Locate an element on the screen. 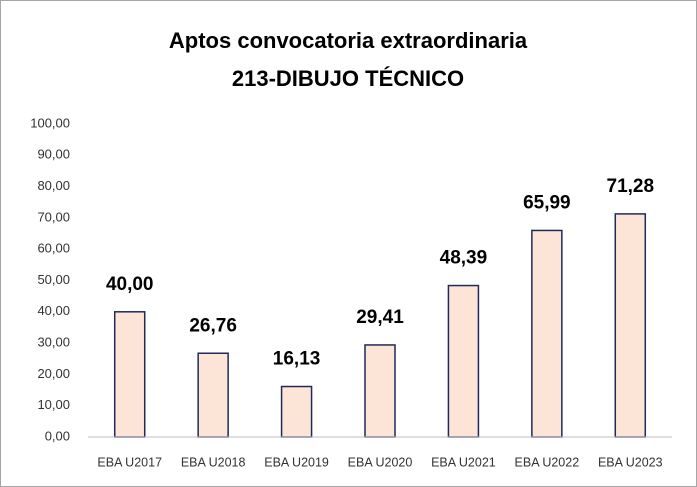  x-tick-label: EBA U2023 is located at coordinates (630, 462).